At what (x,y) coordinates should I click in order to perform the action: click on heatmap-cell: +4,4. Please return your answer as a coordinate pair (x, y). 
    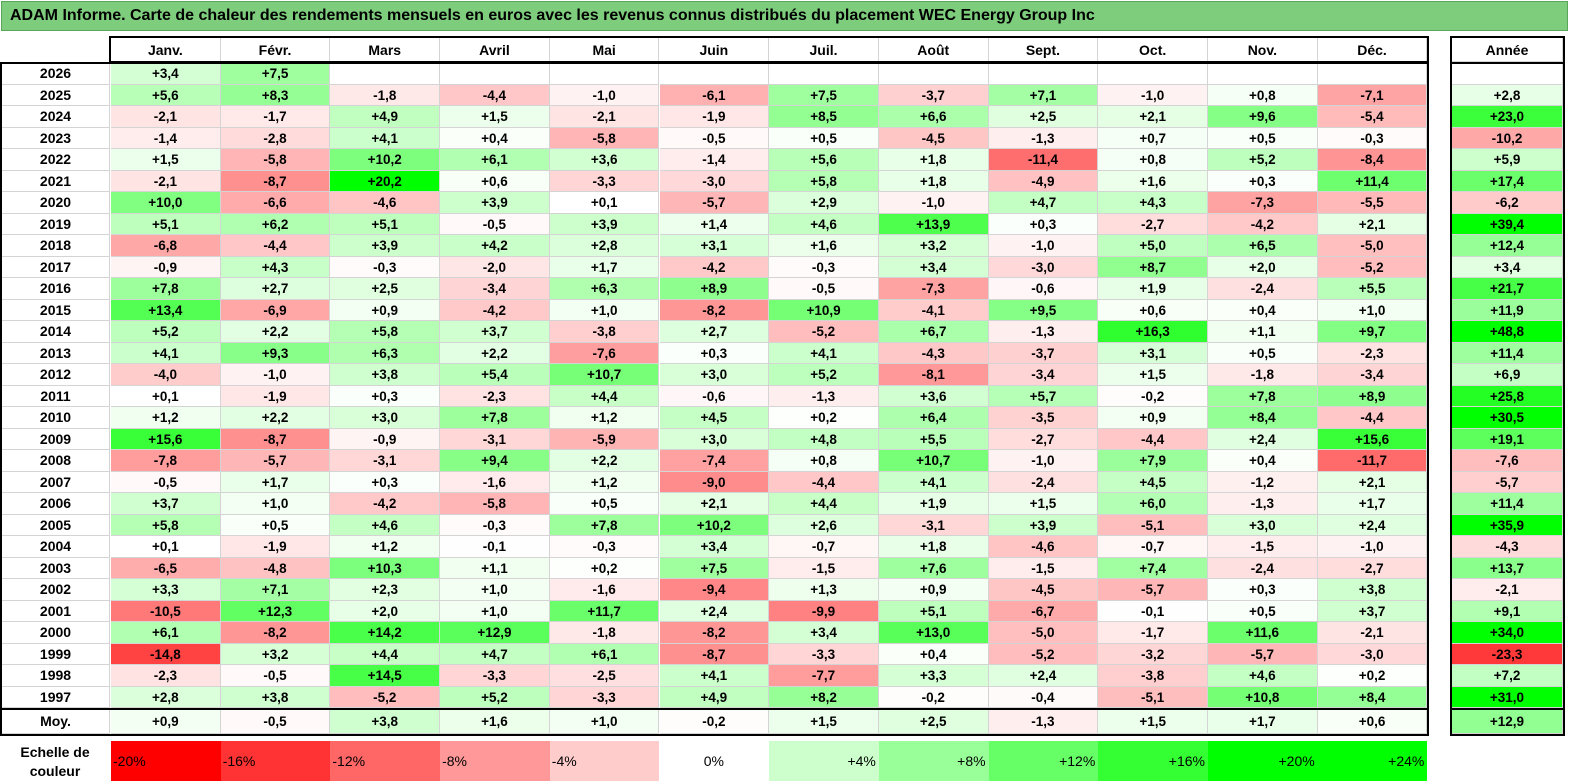
    Looking at the image, I should click on (604, 396).